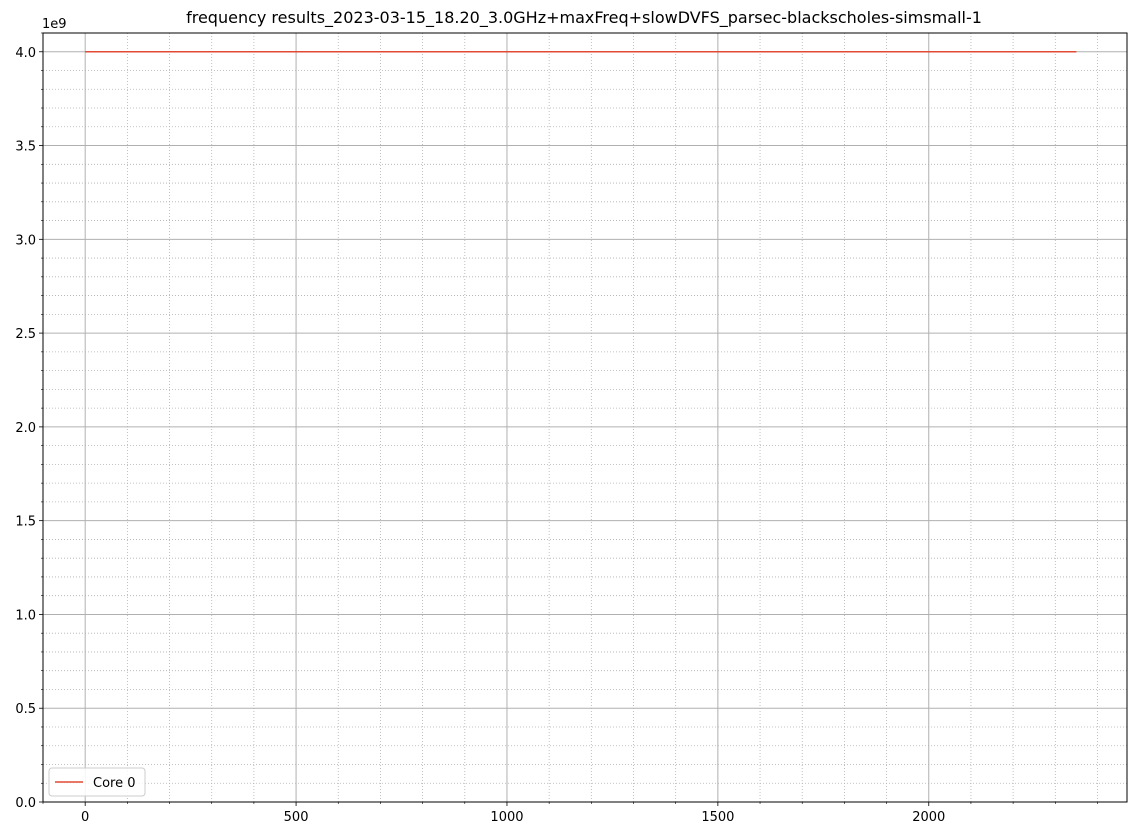 The height and width of the screenshot is (836, 1140). What do you see at coordinates (717, 817) in the screenshot?
I see `x-tick-label: 1500` at bounding box center [717, 817].